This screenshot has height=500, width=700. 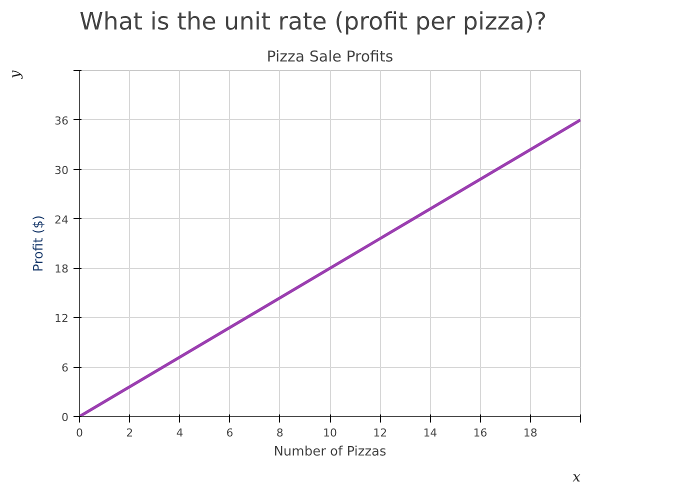 I want to click on x-tick-label: 0, so click(x=79, y=433).